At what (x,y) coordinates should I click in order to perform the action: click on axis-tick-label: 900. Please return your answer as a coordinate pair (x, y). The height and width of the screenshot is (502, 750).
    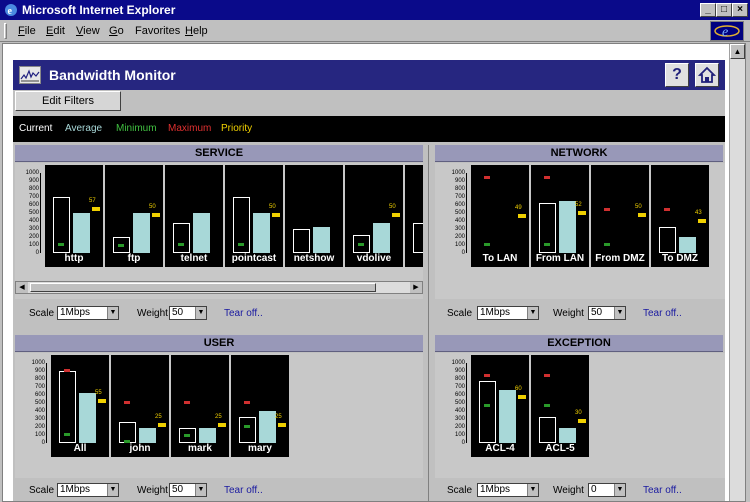
    Looking at the image, I should click on (39, 371).